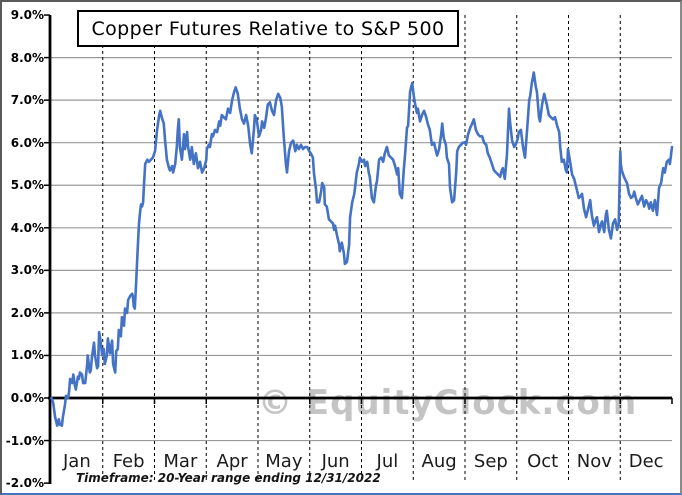 This screenshot has width=682, height=495. What do you see at coordinates (27, 270) in the screenshot?
I see `y-tick-label: 3.0%` at bounding box center [27, 270].